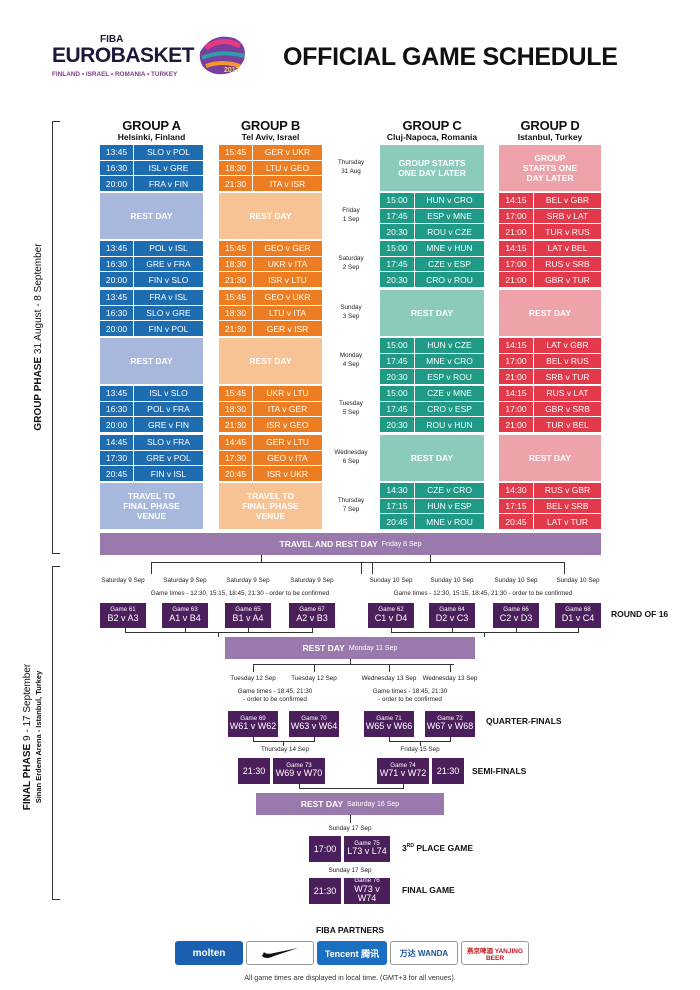  I want to click on r16-game: Game 65 B1 v A4, so click(248, 615).